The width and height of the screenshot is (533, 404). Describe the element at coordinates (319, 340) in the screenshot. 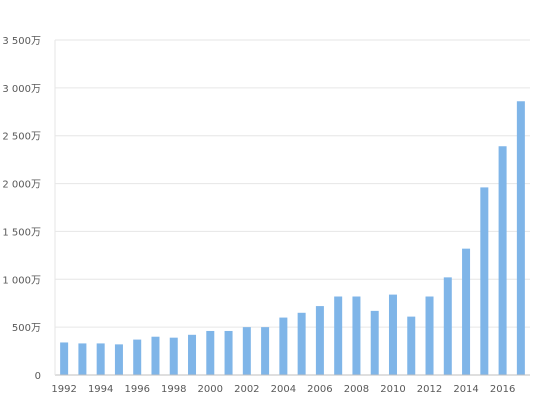

I see `bar-2006` at that location.